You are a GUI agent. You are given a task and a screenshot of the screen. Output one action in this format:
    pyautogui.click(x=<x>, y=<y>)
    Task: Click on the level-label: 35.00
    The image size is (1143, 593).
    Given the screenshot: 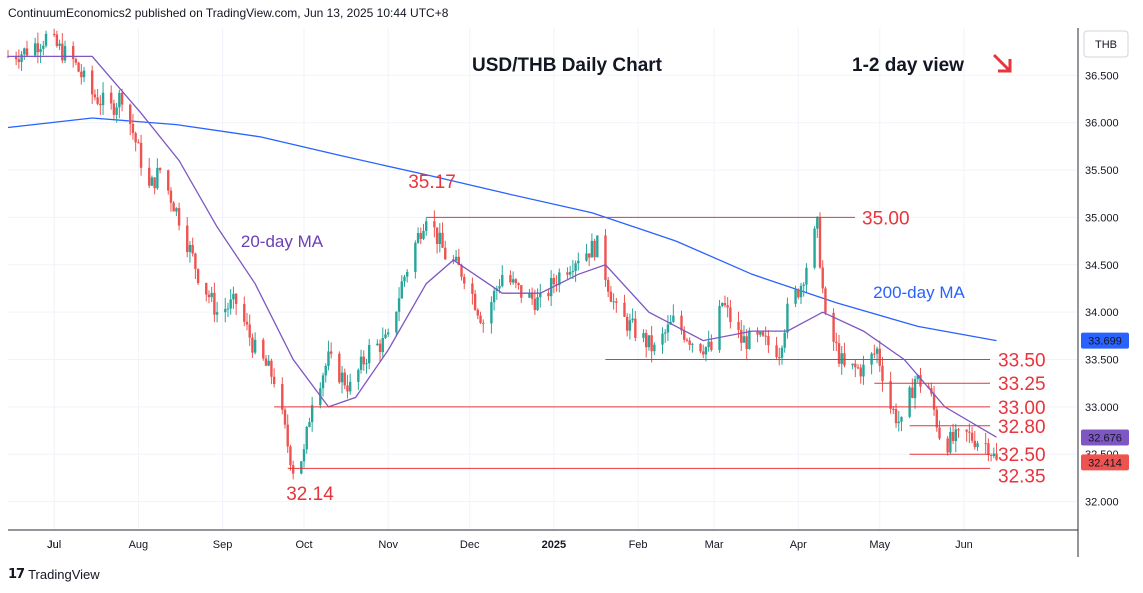 What is the action you would take?
    pyautogui.click(x=886, y=218)
    